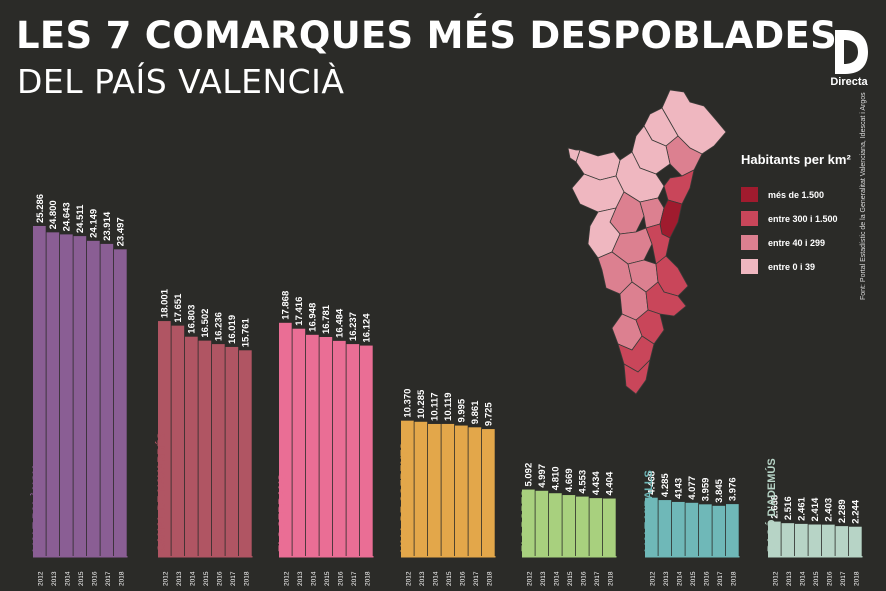 The height and width of the screenshot is (591, 886). Describe the element at coordinates (610, 483) in the screenshot. I see `value-label: 4.404` at that location.